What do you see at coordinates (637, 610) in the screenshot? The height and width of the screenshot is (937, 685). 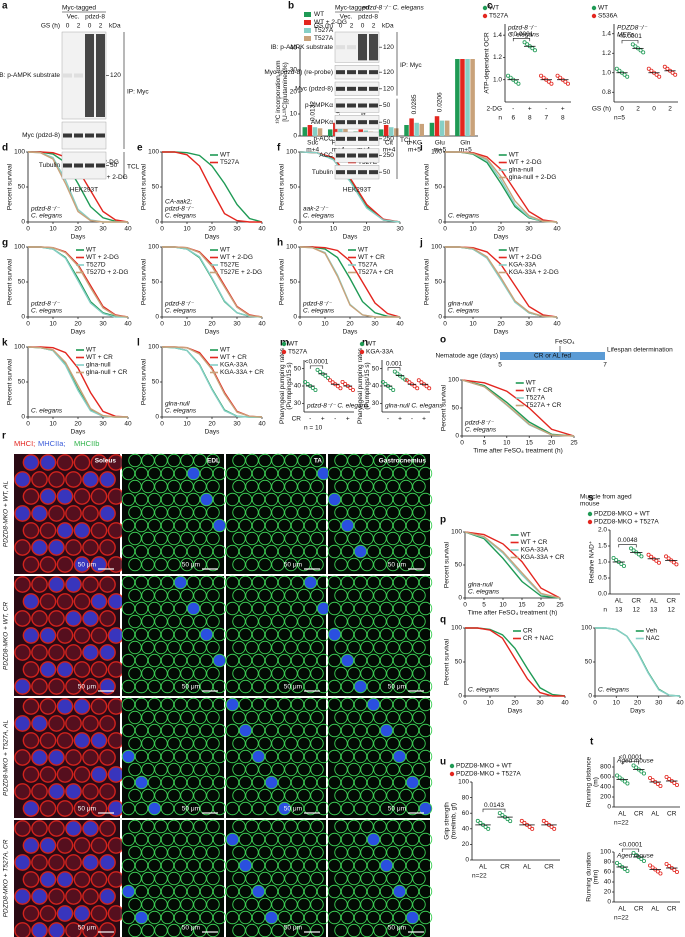 I see `x-tick-label: 12` at bounding box center [637, 610].